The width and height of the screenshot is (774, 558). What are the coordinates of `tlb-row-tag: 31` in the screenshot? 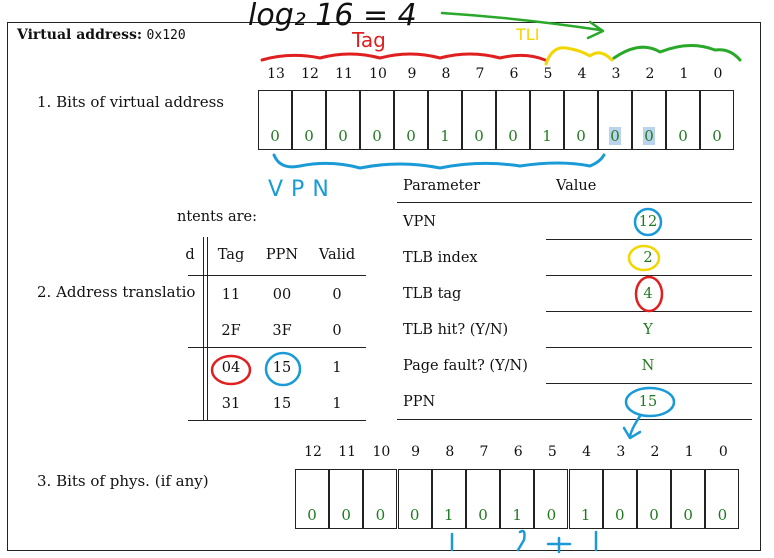 It's located at (231, 404).